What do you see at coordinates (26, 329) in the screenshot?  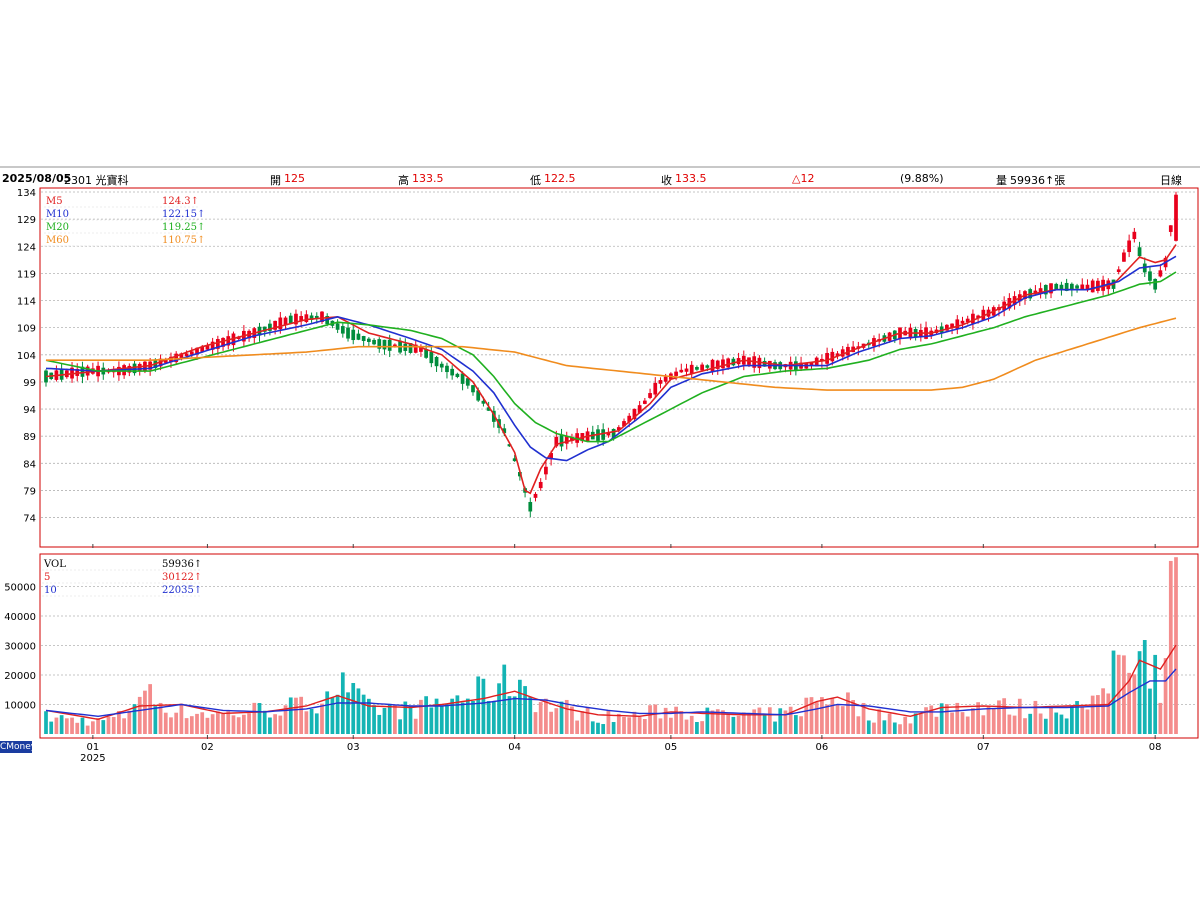 I see `price-tick-label: 109` at bounding box center [26, 329].